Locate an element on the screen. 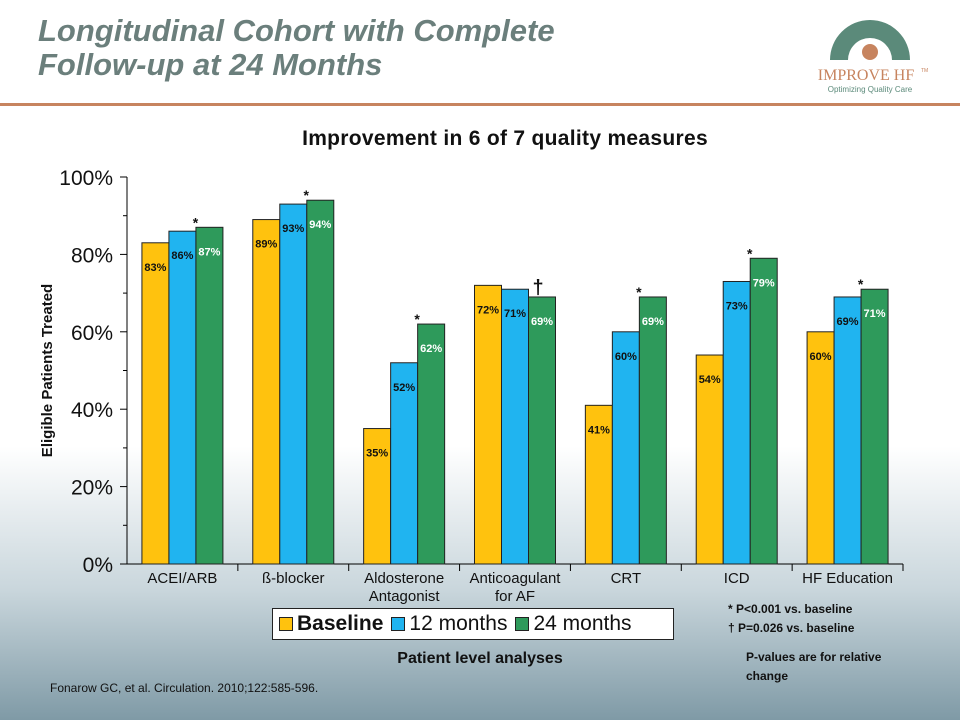 Image resolution: width=960 pixels, height=720 pixels. x-category-label: CRT is located at coordinates (626, 578).